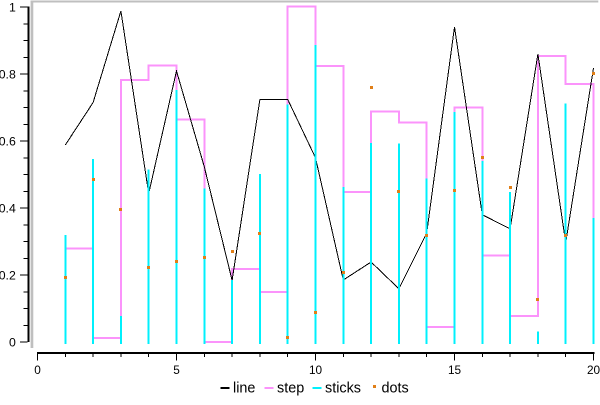 The width and height of the screenshot is (600, 405). What do you see at coordinates (176, 370) in the screenshot?
I see `svg-text: 5` at bounding box center [176, 370].